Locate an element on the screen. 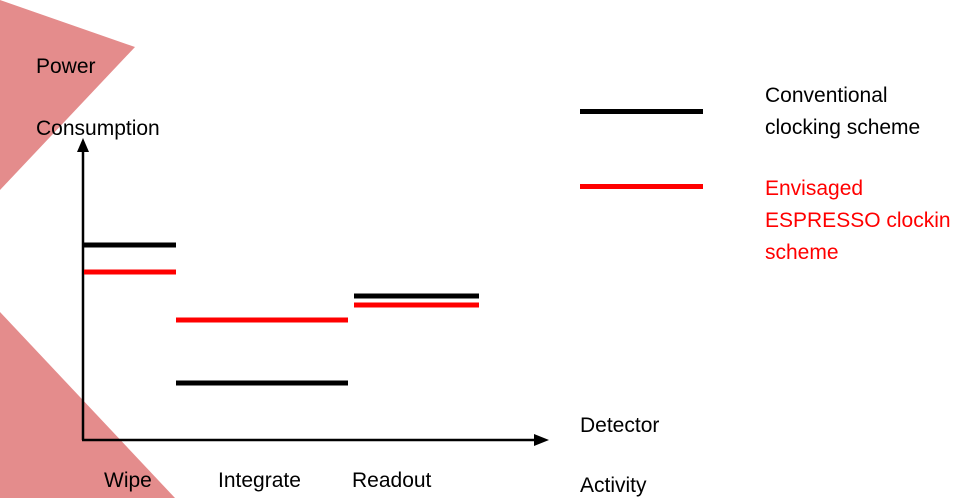 The height and width of the screenshot is (499, 973). x-axis-arrowhead is located at coordinates (541, 440).